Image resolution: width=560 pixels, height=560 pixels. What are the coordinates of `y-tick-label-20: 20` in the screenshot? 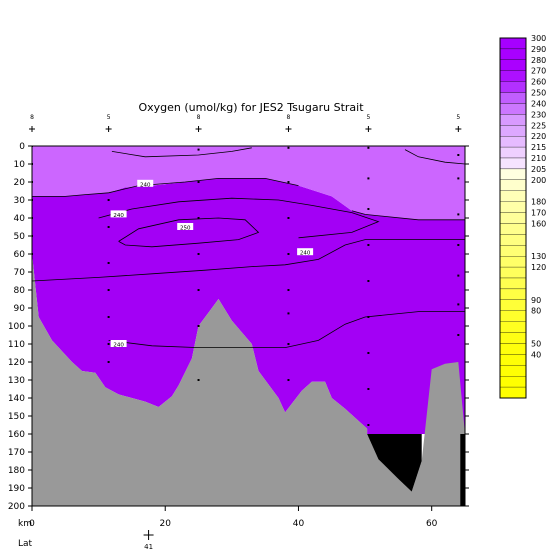 It's located at (20, 183).